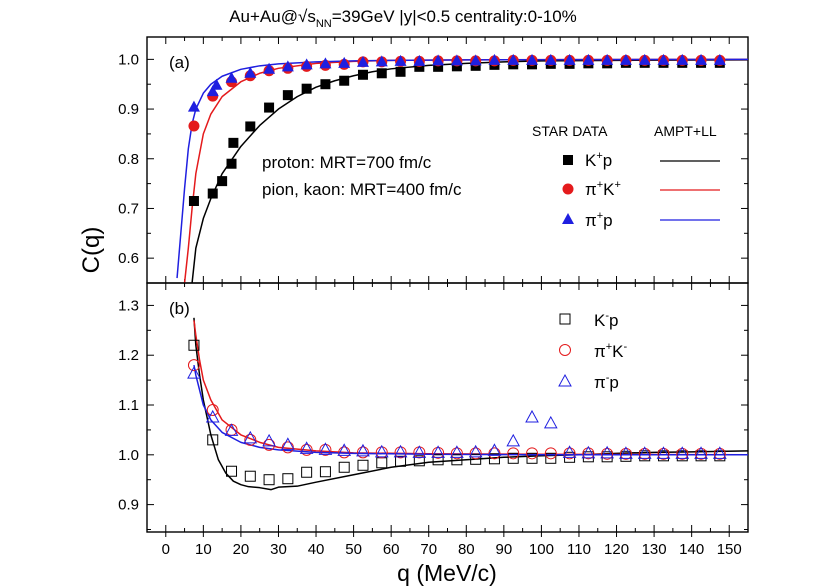 This screenshot has width=830, height=587. What do you see at coordinates (128, 109) in the screenshot?
I see `y-tick-label-a: 0.9` at bounding box center [128, 109].